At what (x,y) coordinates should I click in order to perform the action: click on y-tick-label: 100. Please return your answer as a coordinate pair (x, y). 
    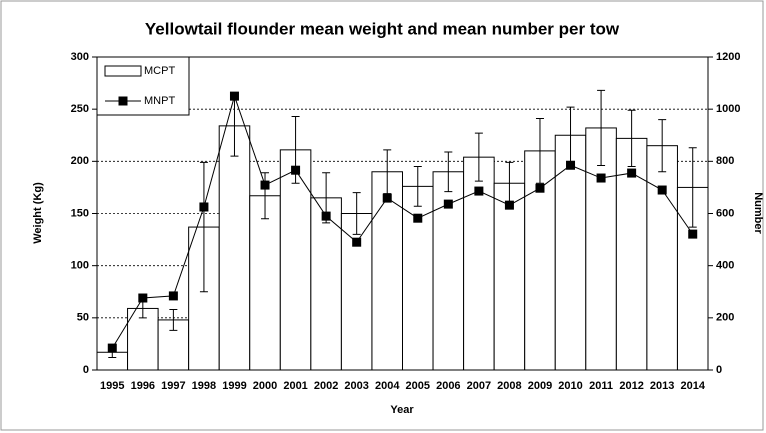
    Looking at the image, I should click on (80, 266).